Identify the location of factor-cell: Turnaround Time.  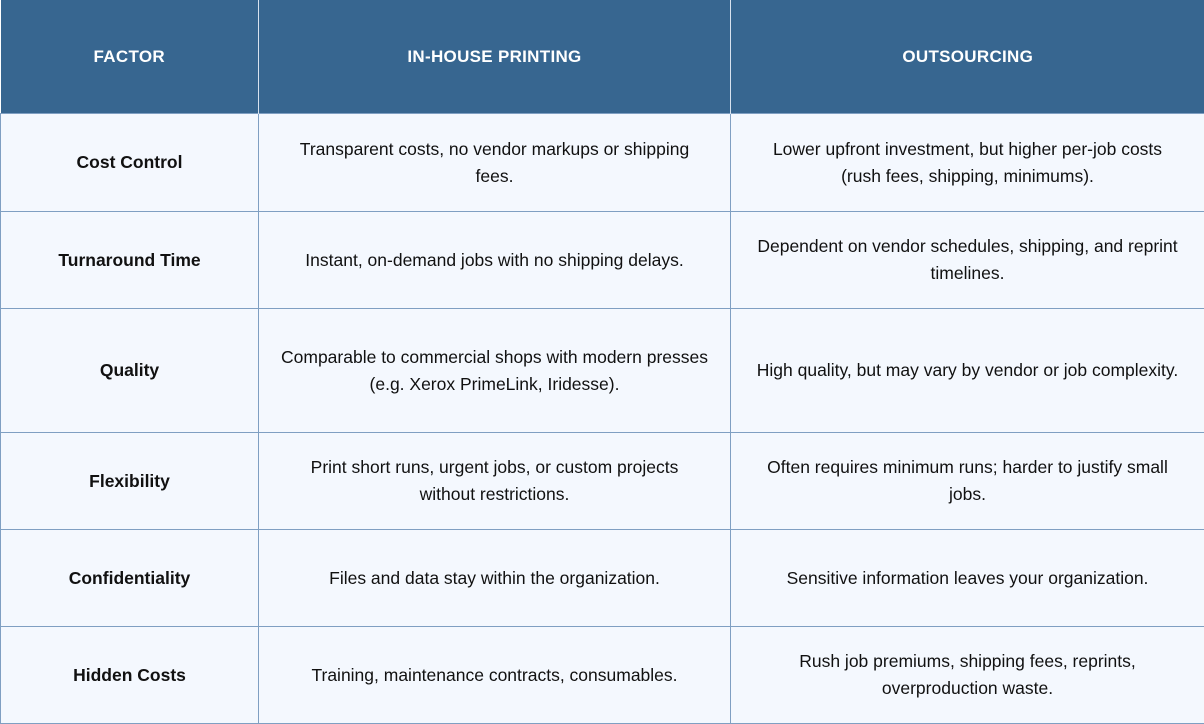
(130, 260).